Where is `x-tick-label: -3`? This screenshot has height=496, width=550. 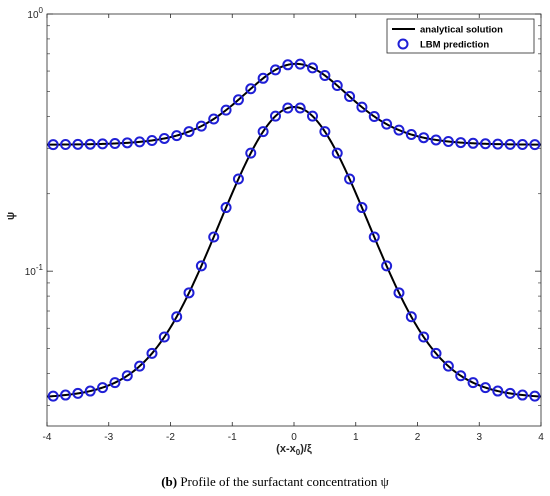
x-tick-label: -3 is located at coordinates (108, 437).